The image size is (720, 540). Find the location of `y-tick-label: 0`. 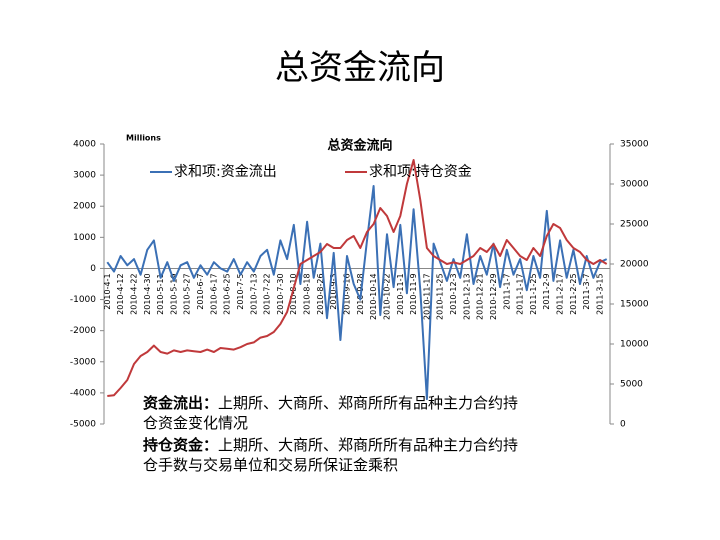

y-tick-label: 0 is located at coordinates (93, 269).